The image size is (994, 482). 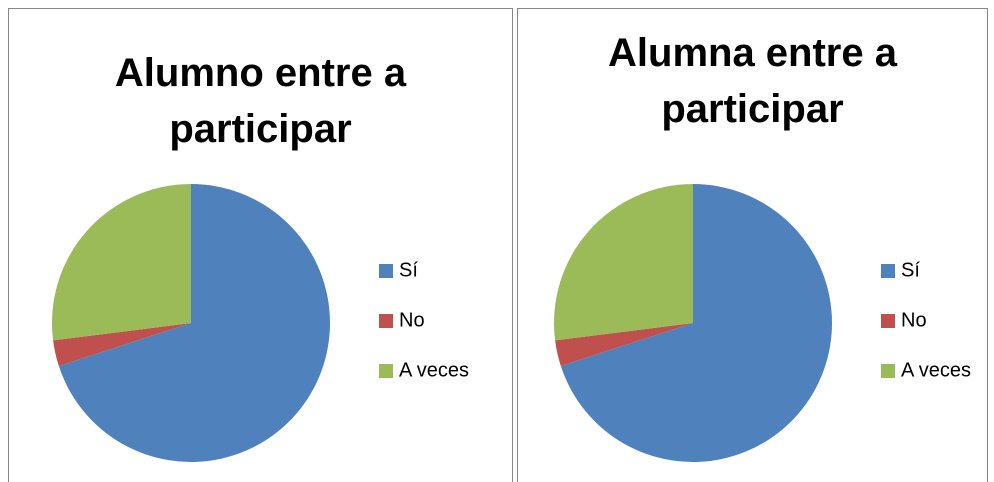 What do you see at coordinates (752, 81) in the screenshot?
I see `chart-title: Alumna entre a participar` at bounding box center [752, 81].